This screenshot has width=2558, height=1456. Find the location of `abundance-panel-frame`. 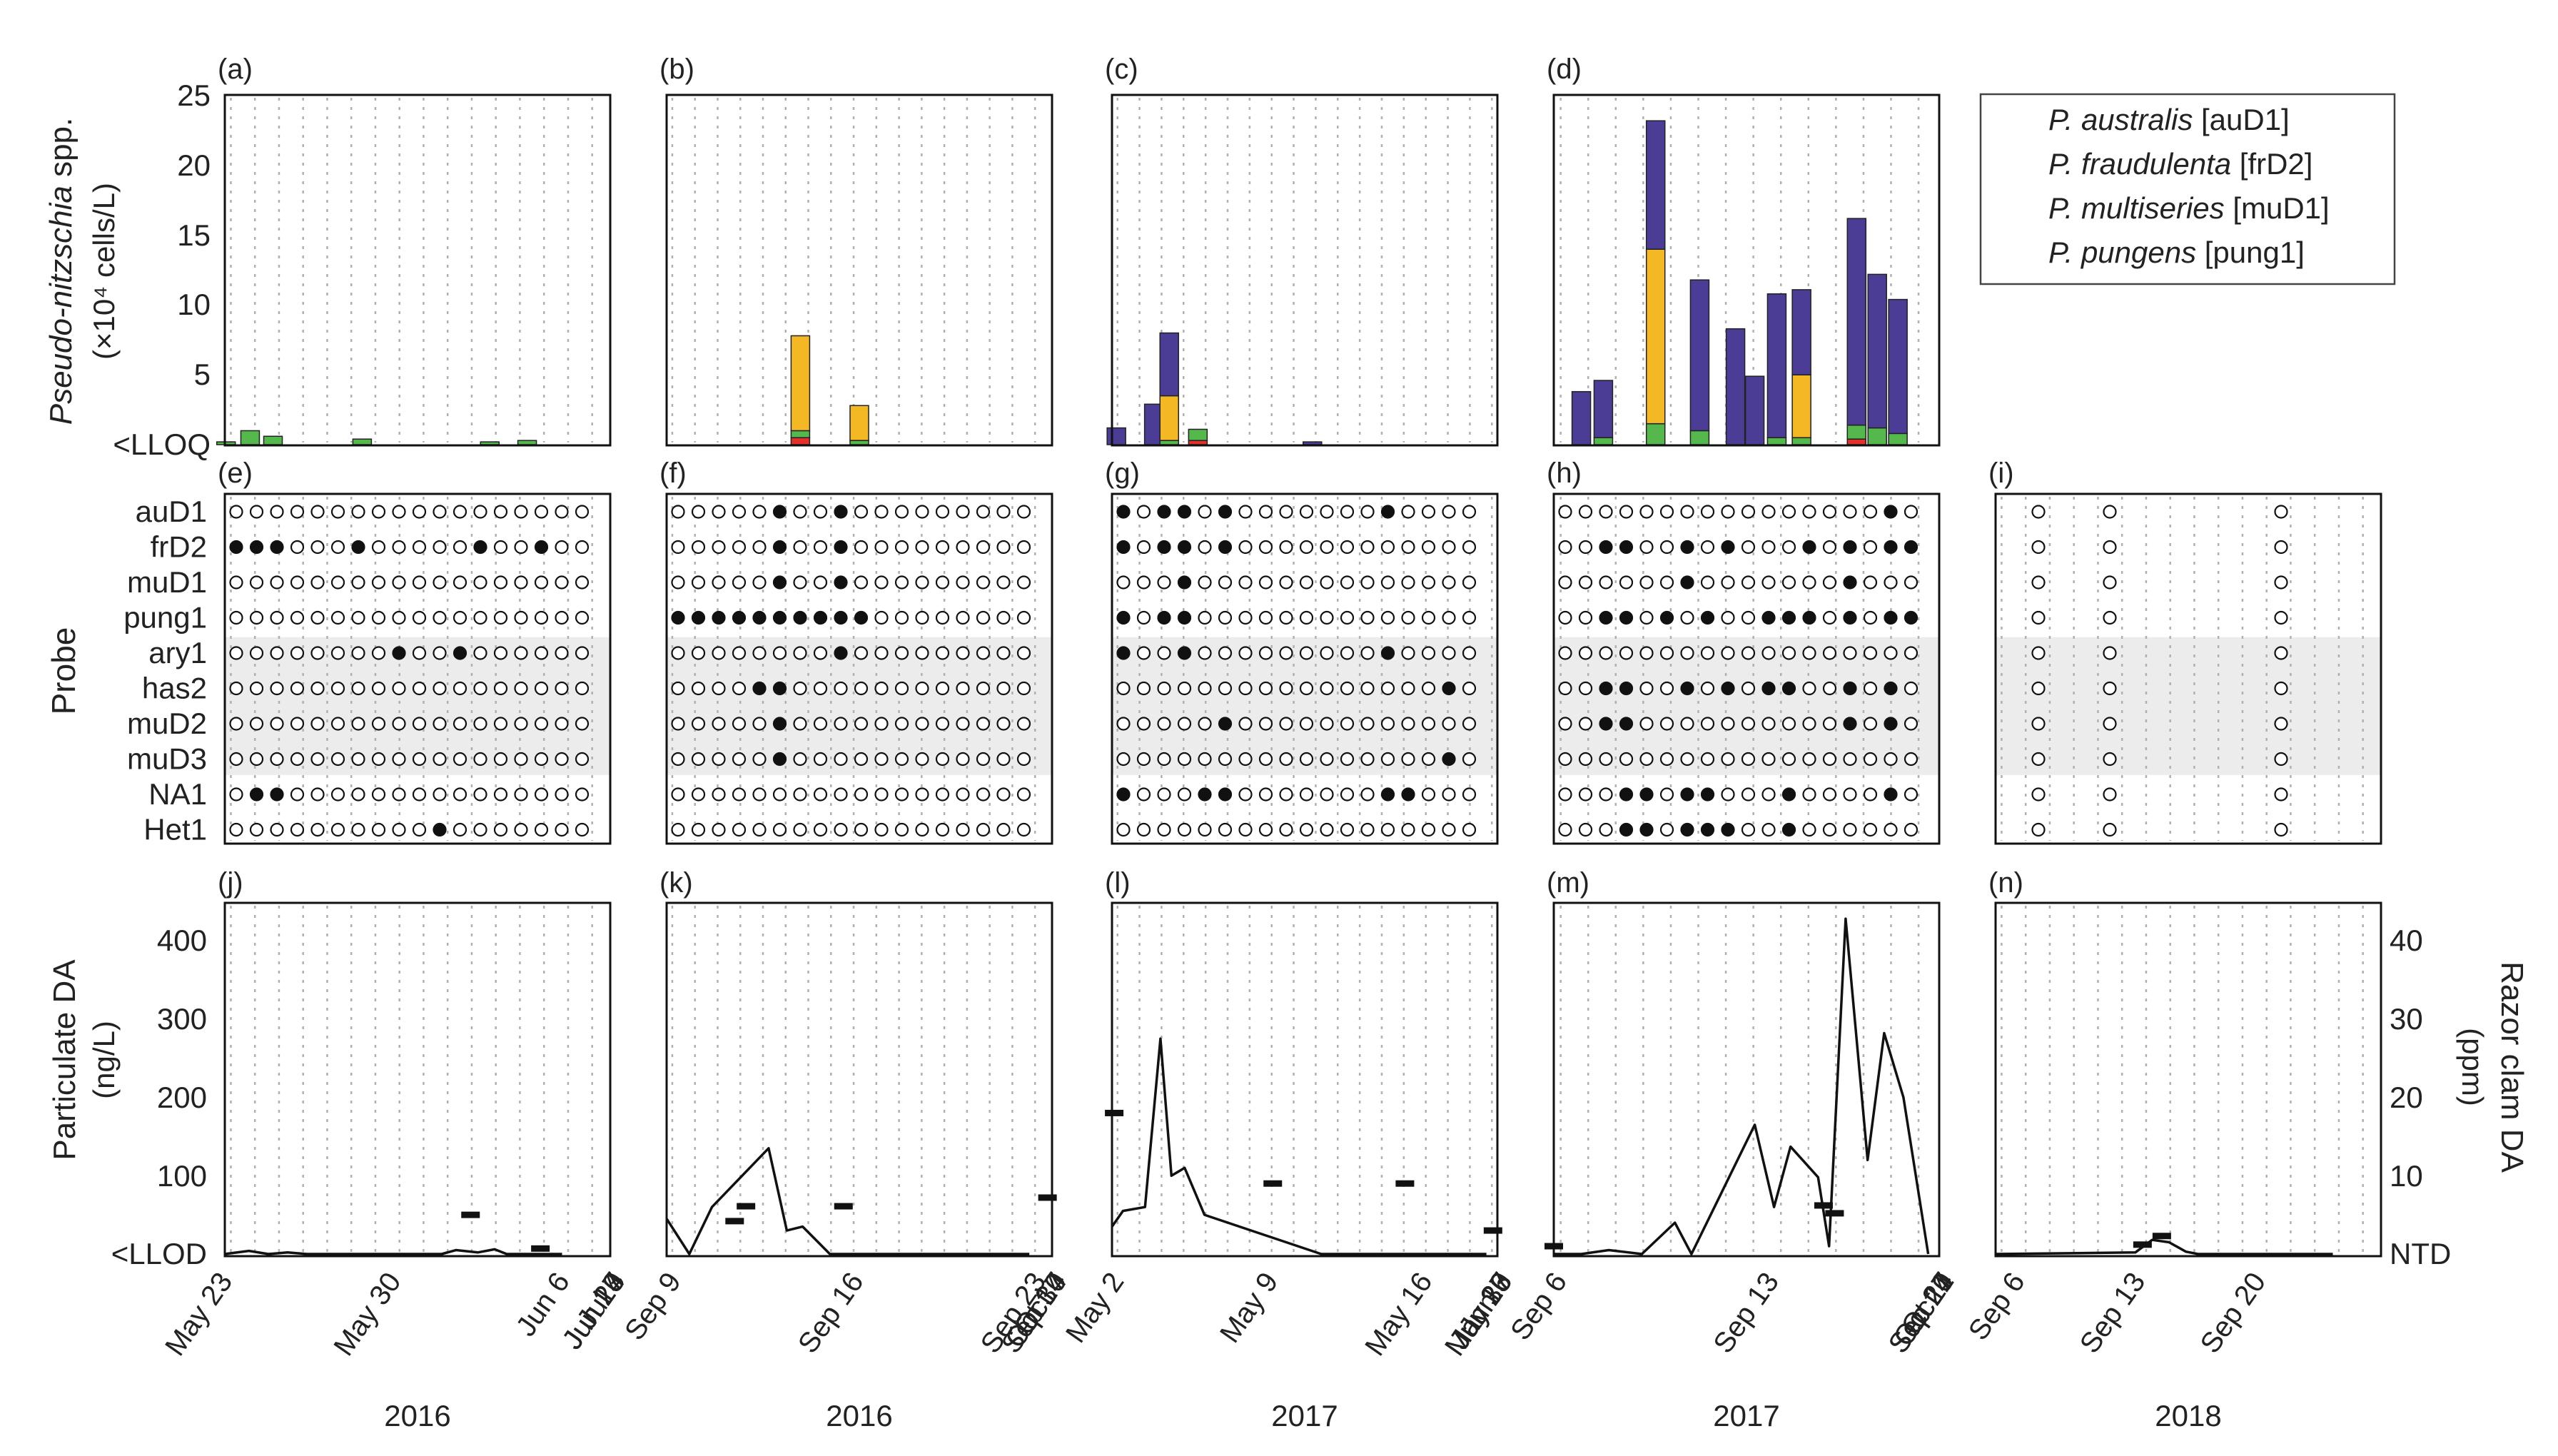

abundance-panel-frame is located at coordinates (1305, 270).